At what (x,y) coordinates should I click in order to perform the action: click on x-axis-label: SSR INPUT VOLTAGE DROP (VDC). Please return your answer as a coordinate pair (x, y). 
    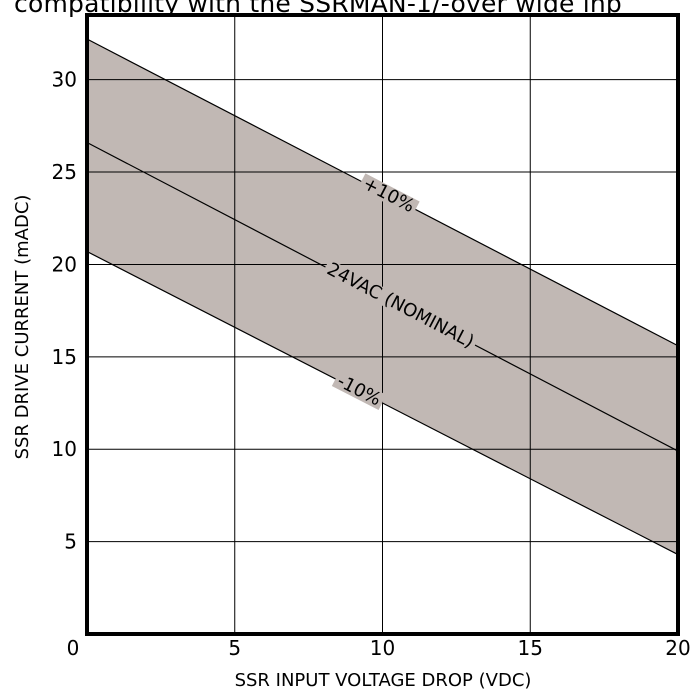
    Looking at the image, I should click on (383, 680).